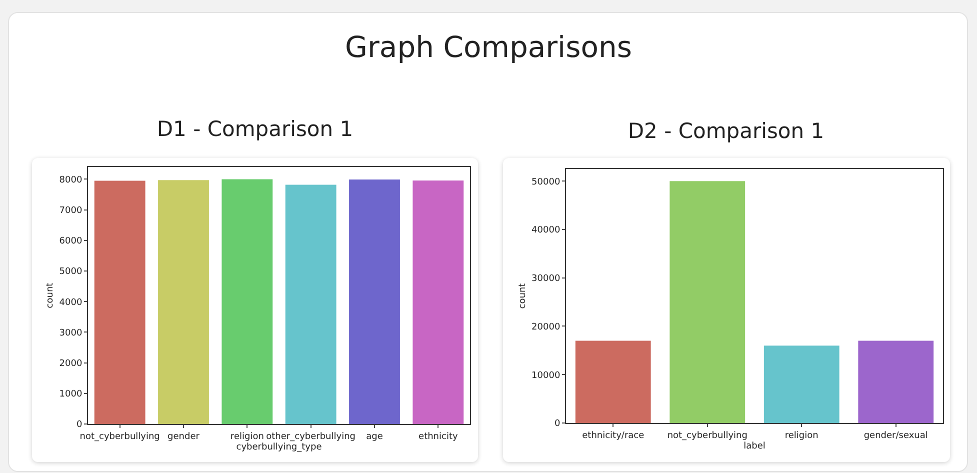 Image resolution: width=977 pixels, height=473 pixels. I want to click on x-tick-label: gender, so click(184, 437).